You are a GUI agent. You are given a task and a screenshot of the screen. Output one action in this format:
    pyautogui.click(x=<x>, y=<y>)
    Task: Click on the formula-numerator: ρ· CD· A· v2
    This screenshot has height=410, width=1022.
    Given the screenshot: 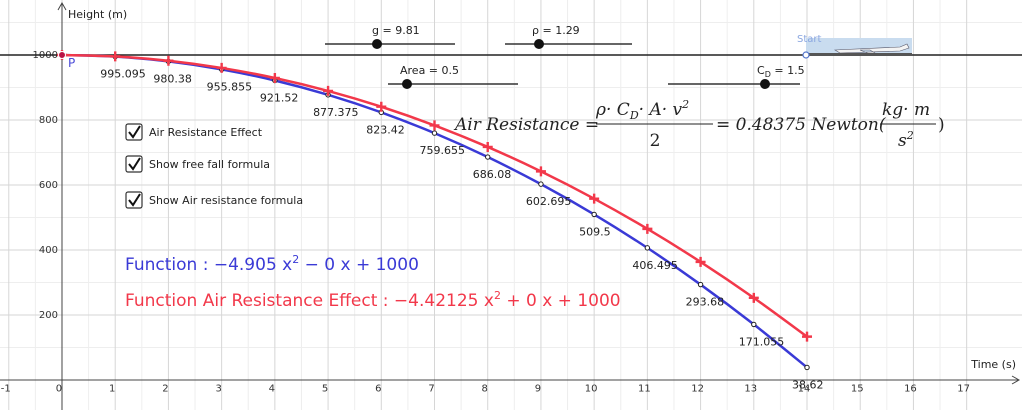 What is the action you would take?
    pyautogui.click(x=642, y=110)
    